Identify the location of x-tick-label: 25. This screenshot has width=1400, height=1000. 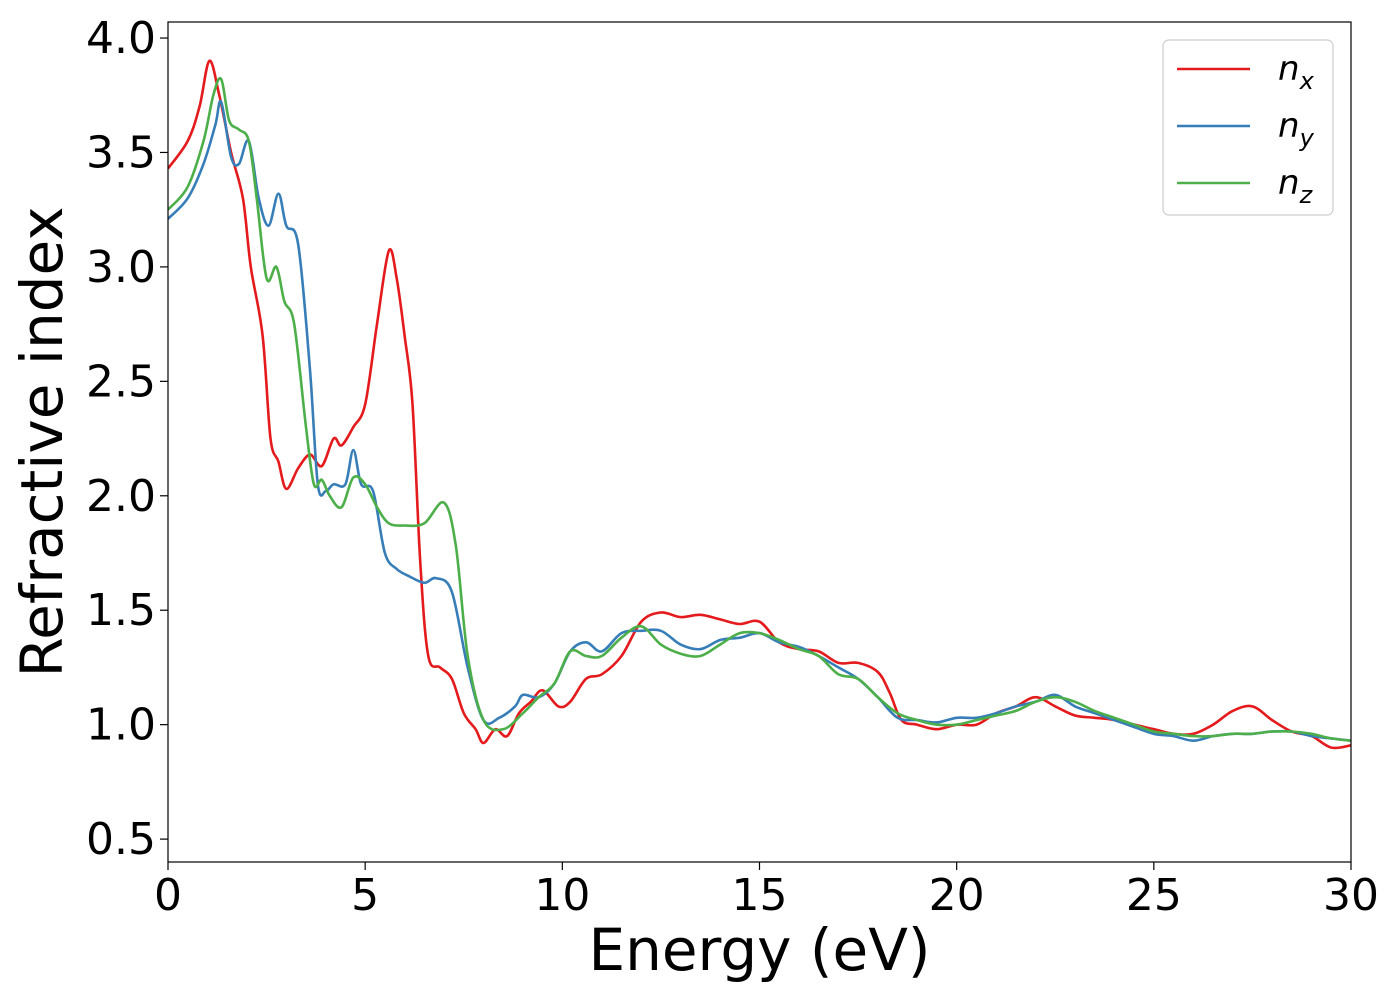
(1154, 895).